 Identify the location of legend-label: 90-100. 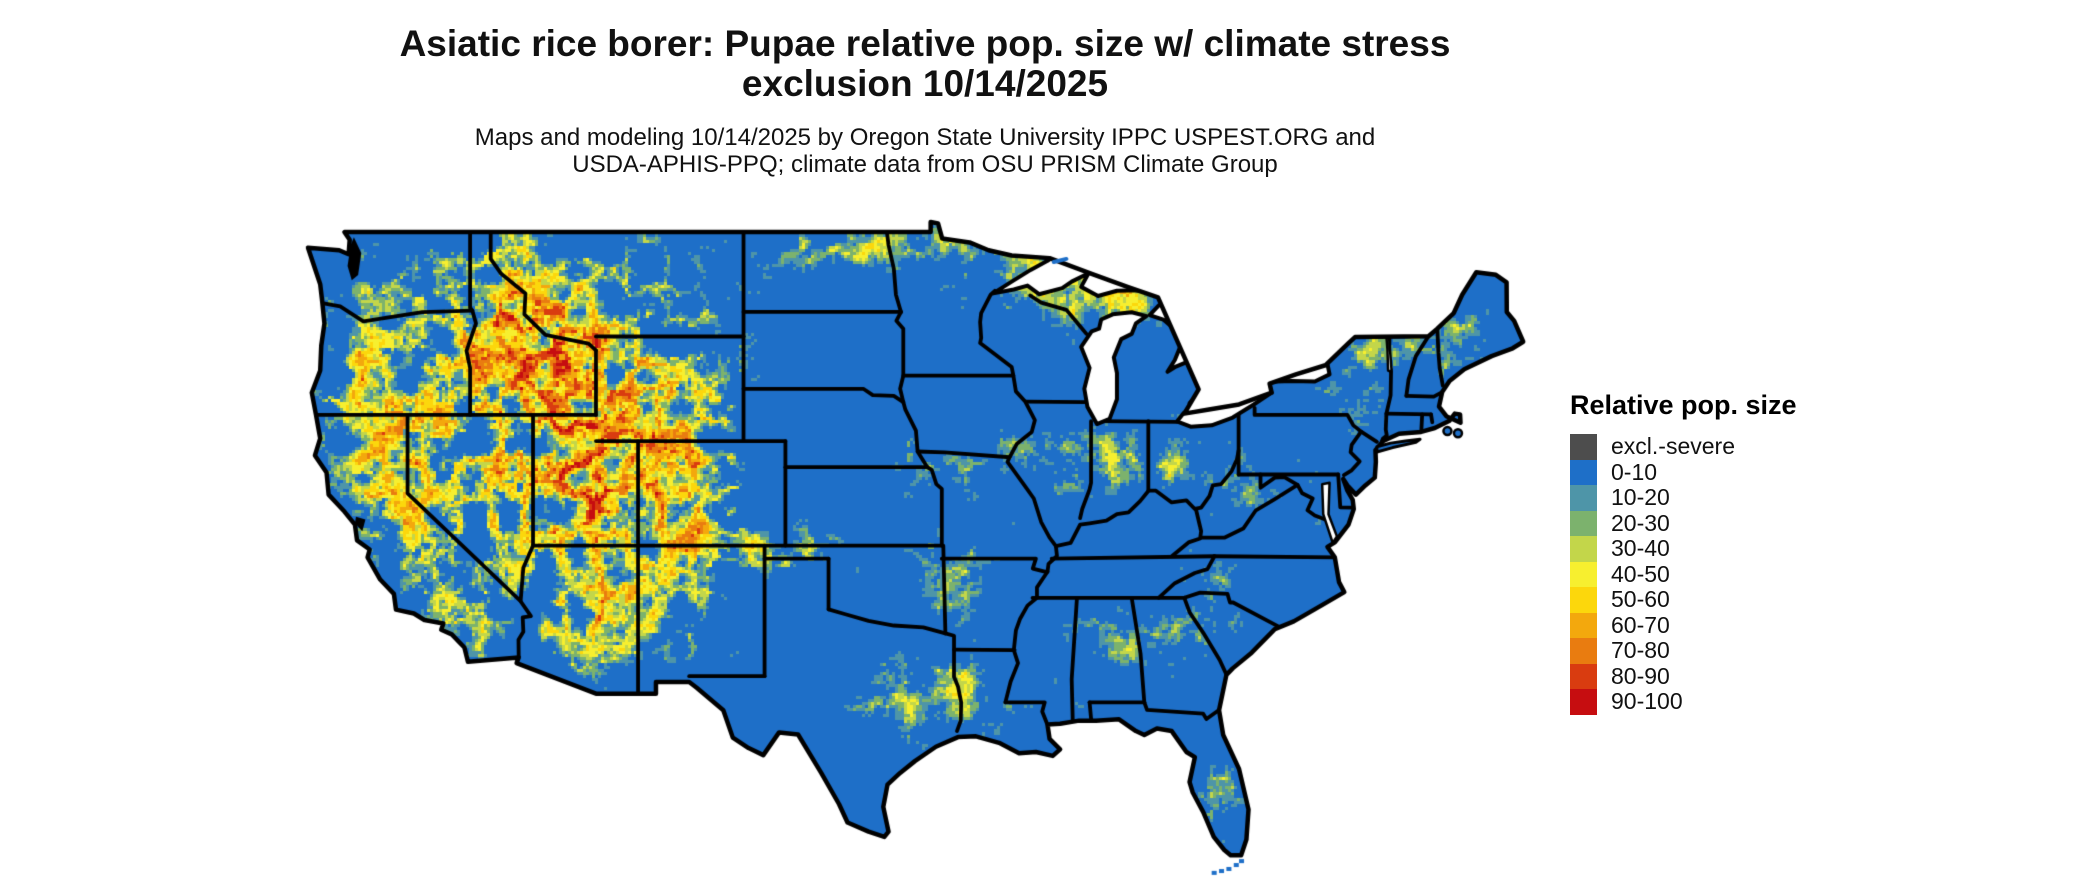
(1647, 701).